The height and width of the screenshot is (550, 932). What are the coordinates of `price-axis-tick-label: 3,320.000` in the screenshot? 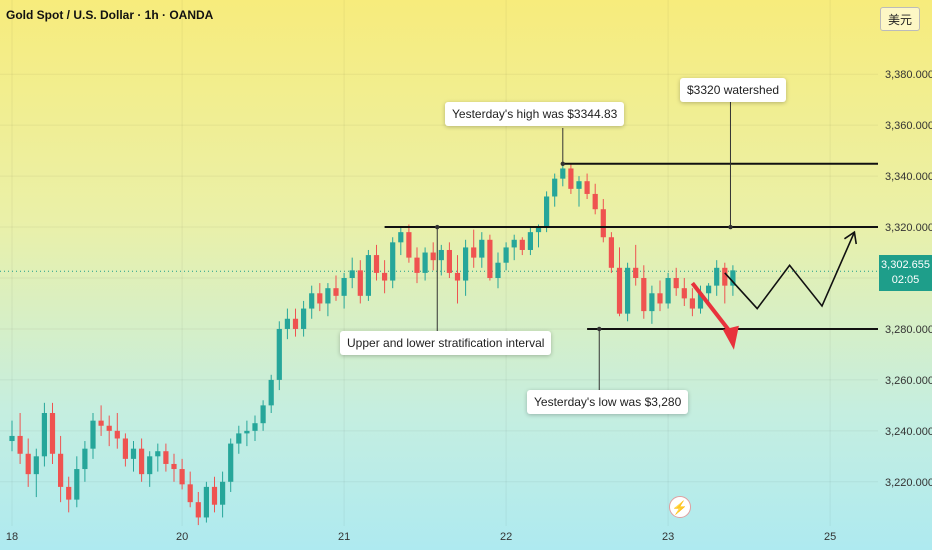 It's located at (908, 228).